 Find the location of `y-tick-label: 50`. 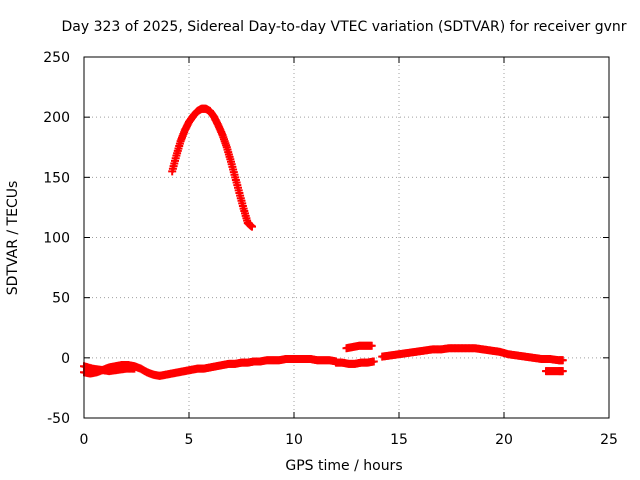

y-tick-label: 50 is located at coordinates (61, 299).